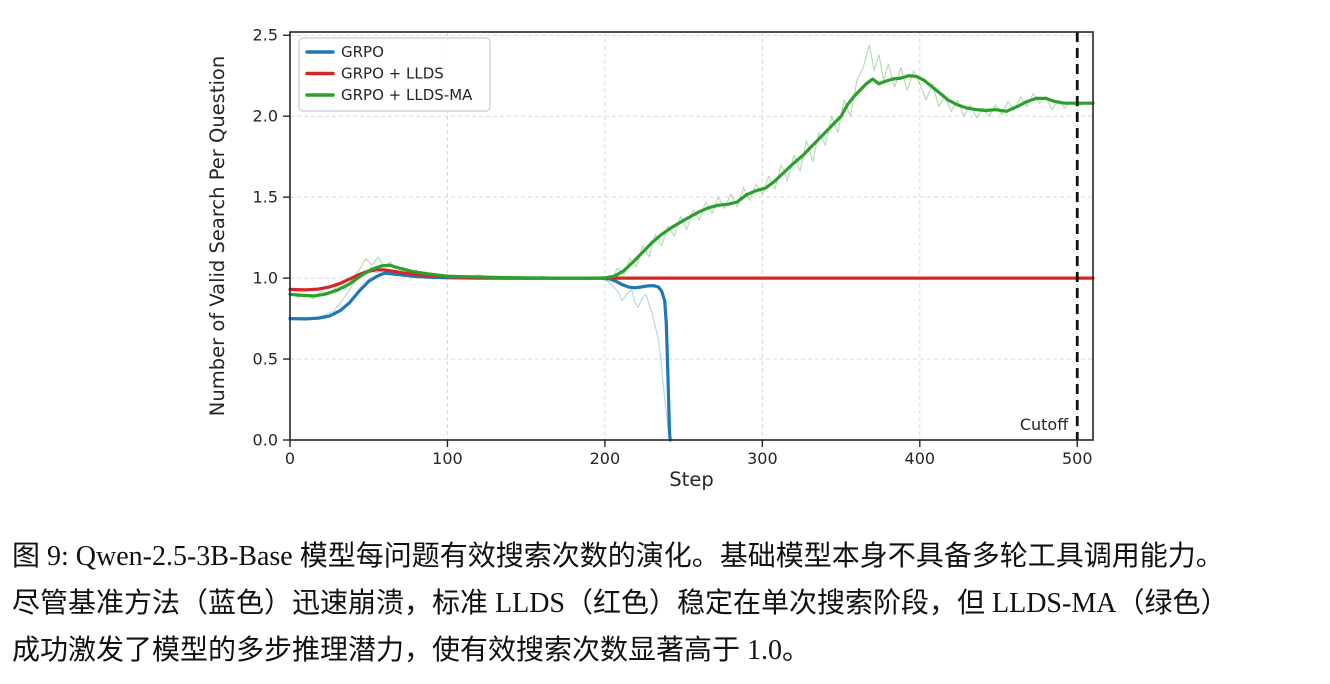  Describe the element at coordinates (265, 35) in the screenshot. I see `y-tick-label-2.5: 2.5` at that location.